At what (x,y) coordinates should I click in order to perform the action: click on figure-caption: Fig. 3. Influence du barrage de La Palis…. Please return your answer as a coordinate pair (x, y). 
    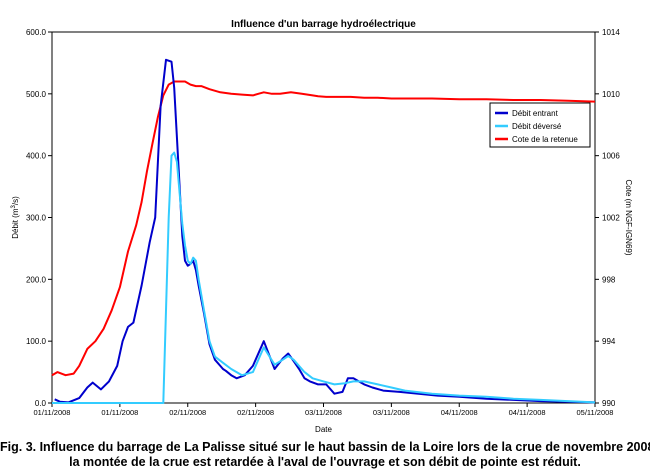
    Looking at the image, I should click on (325, 455).